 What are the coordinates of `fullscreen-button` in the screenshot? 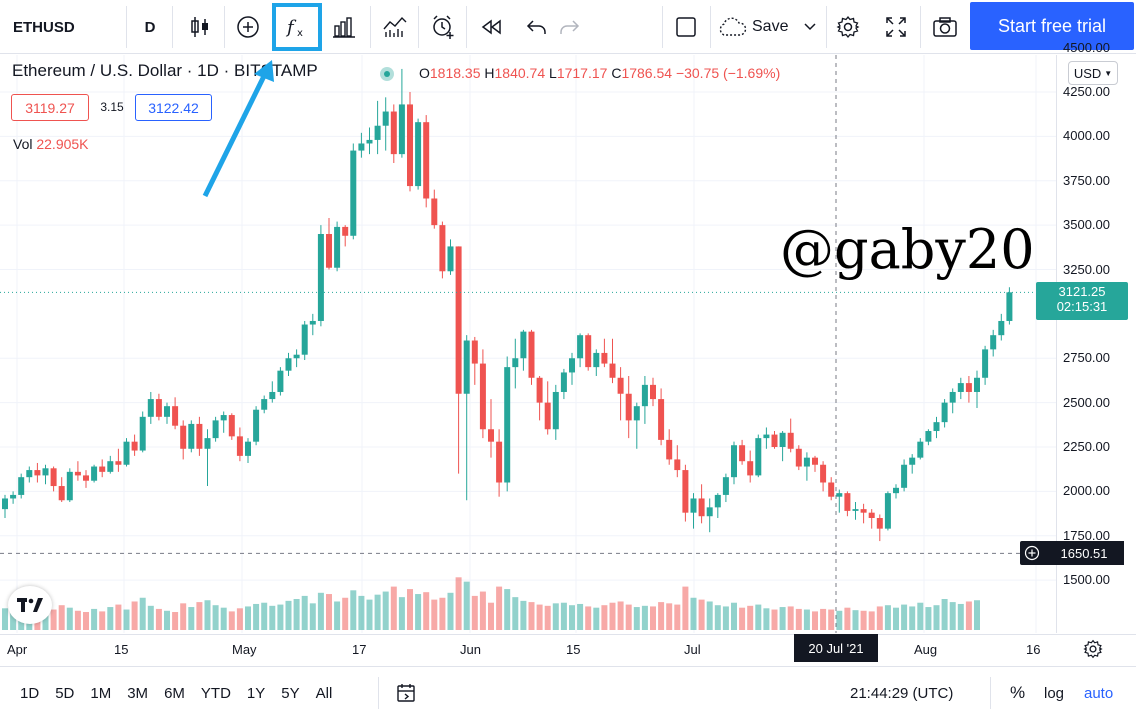 It's located at (896, 27).